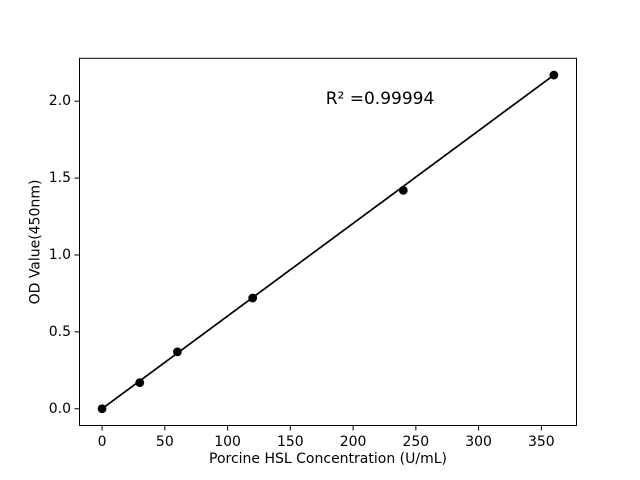  What do you see at coordinates (59, 254) in the screenshot?
I see `y-tick-label: 1.0` at bounding box center [59, 254].